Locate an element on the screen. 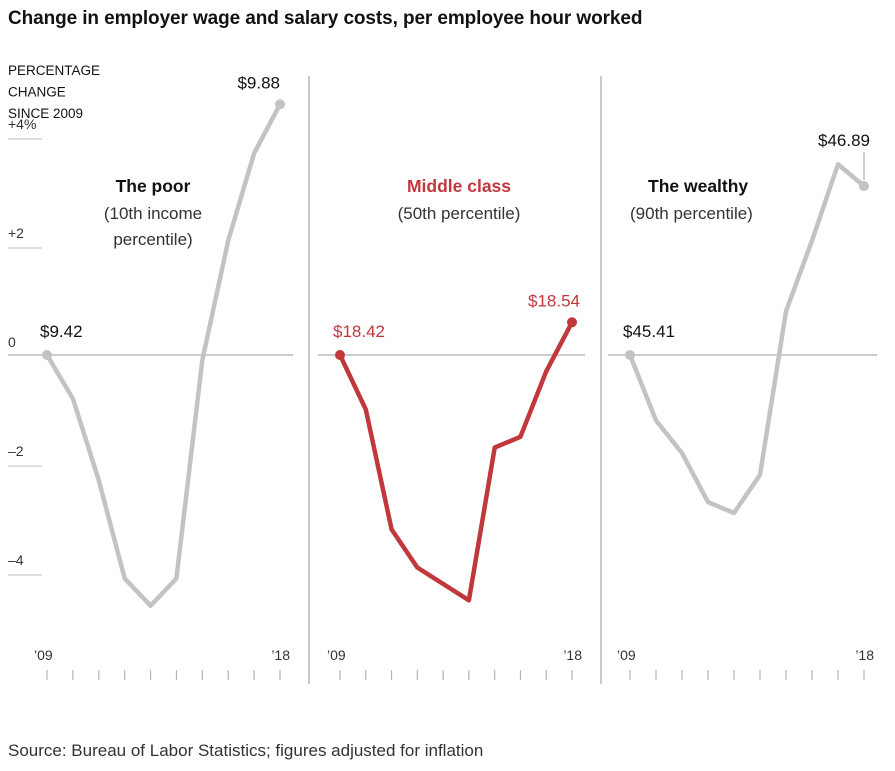 The width and height of the screenshot is (895, 771). y-axis-label: SINCE 2009 is located at coordinates (45, 113).